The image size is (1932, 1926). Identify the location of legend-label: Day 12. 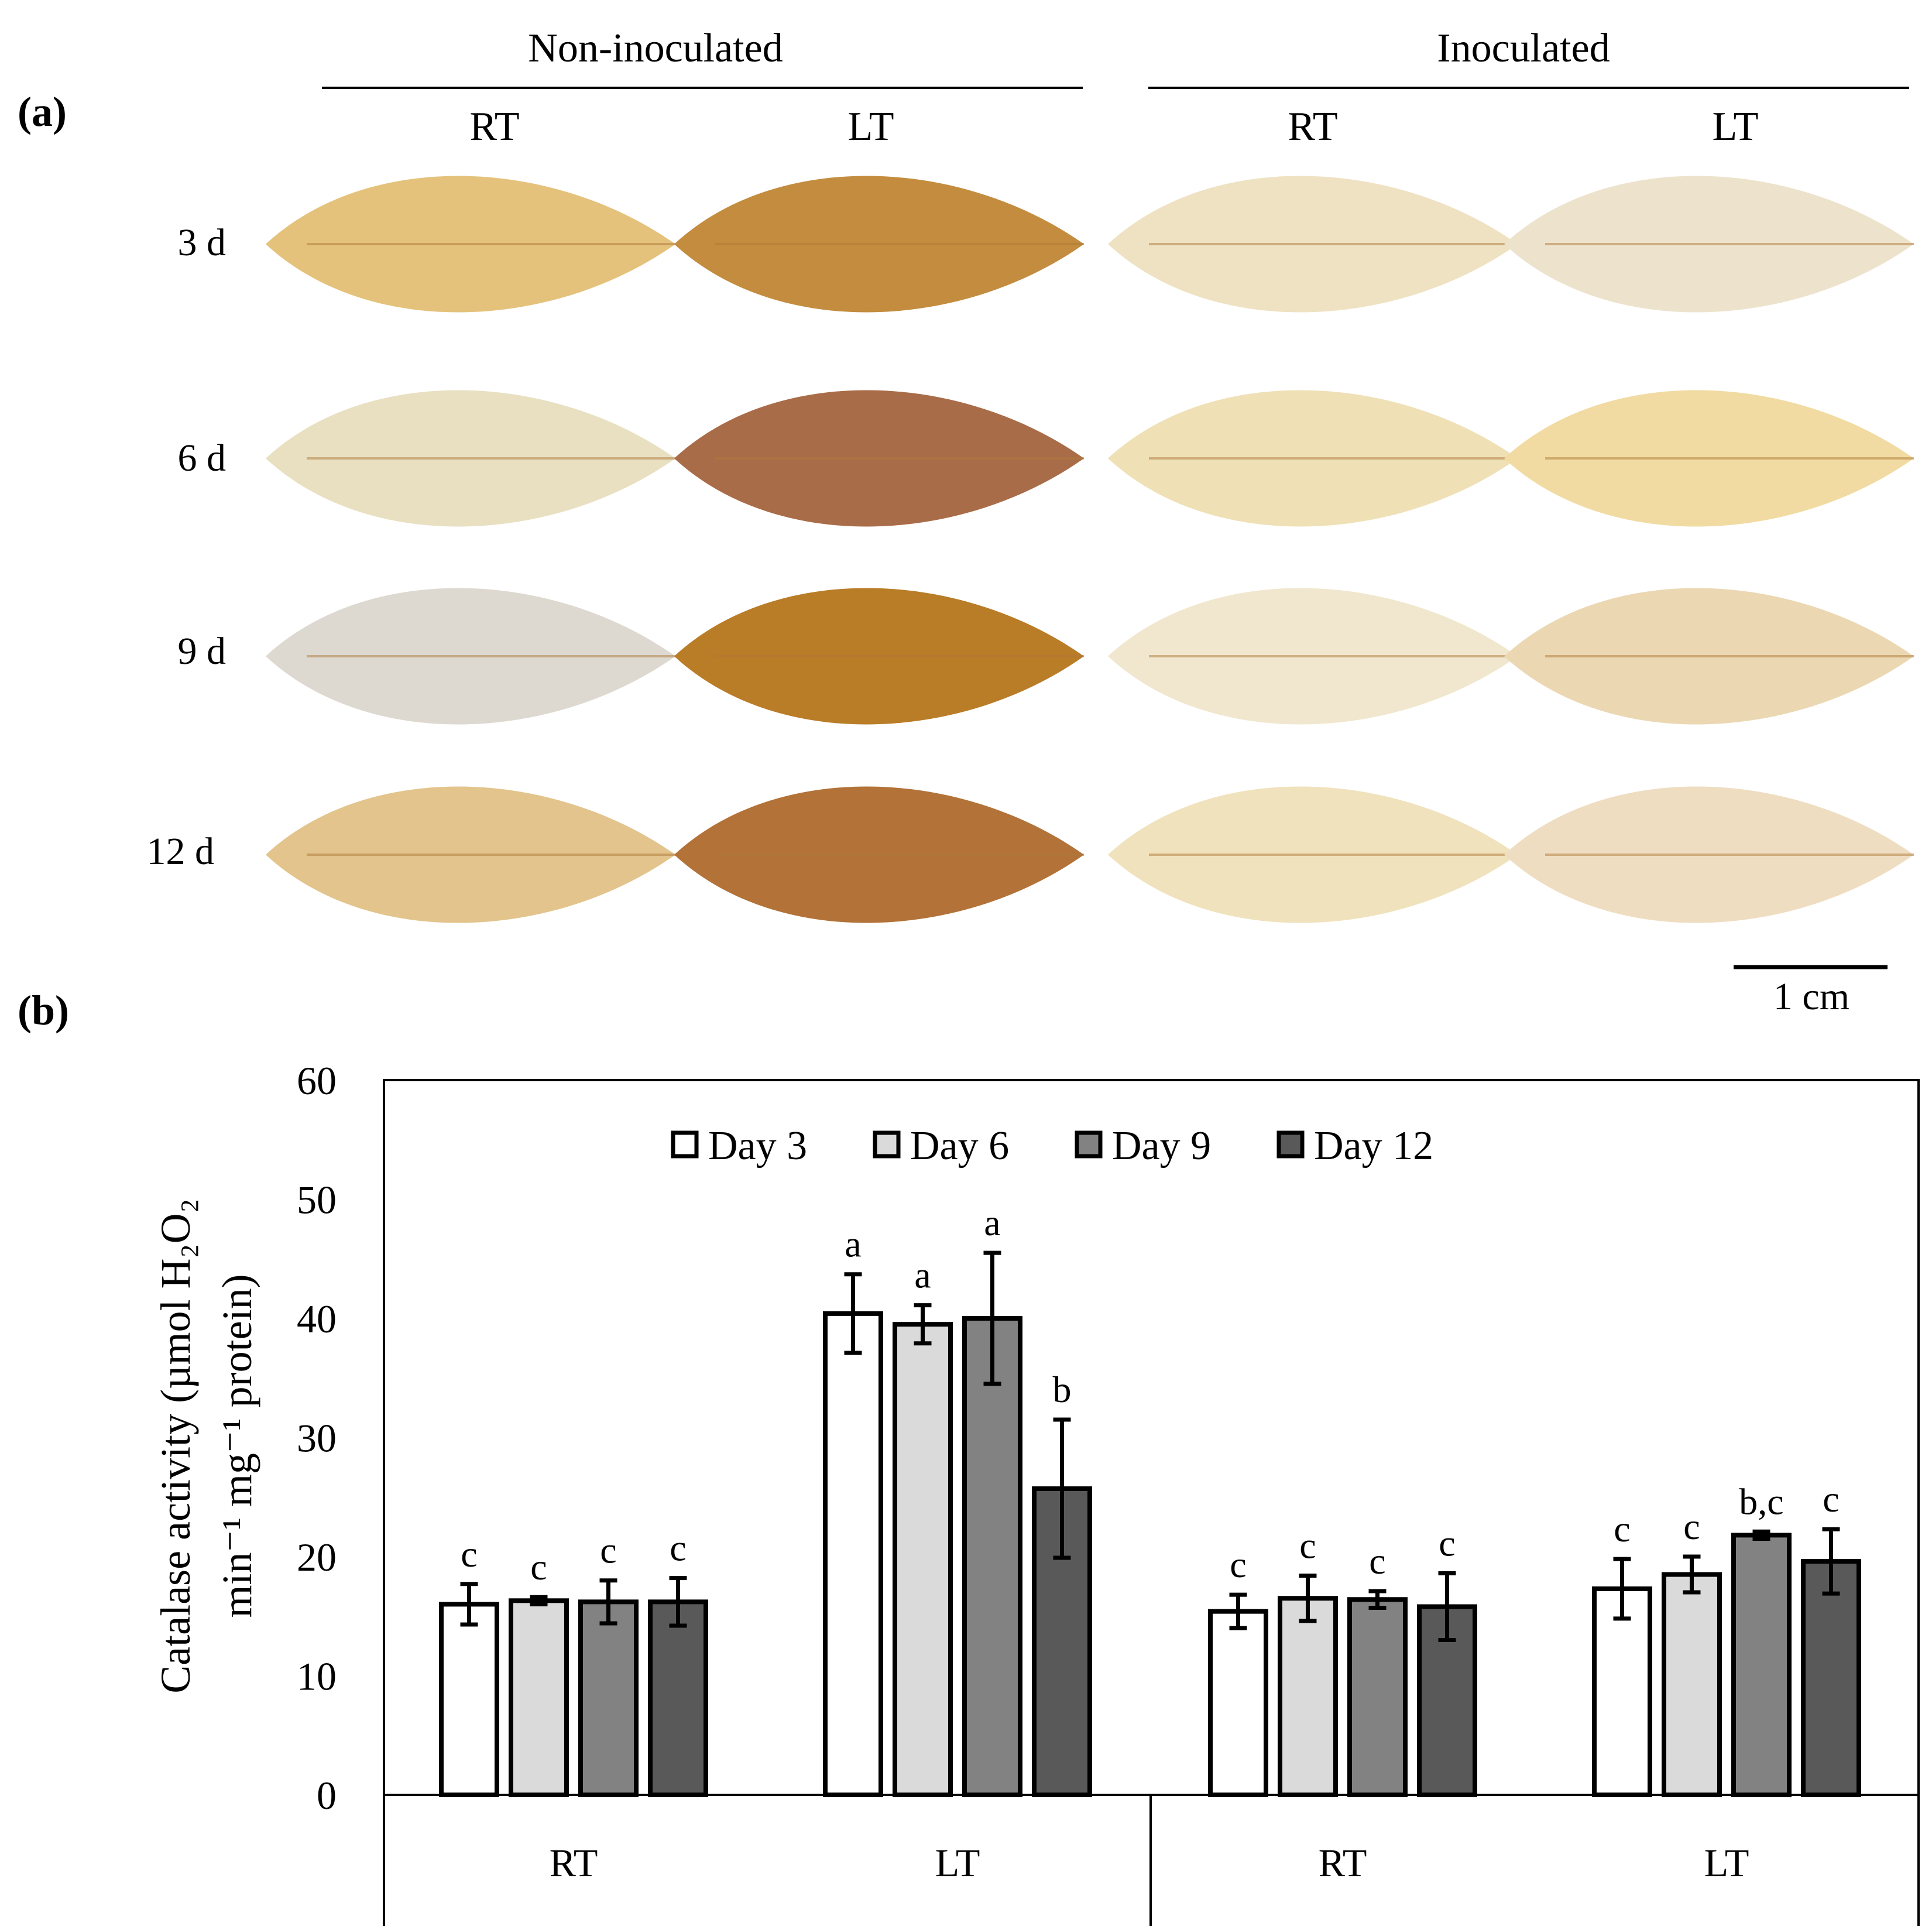
(1373, 1145).